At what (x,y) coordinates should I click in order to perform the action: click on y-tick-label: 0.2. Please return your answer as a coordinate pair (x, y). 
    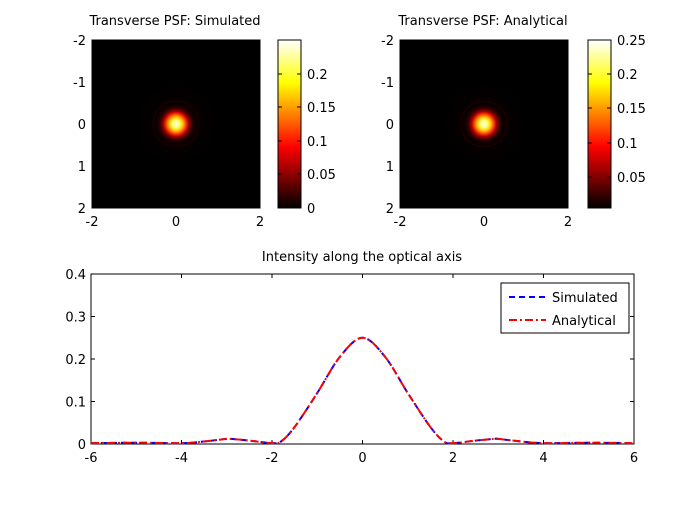
    Looking at the image, I should click on (75, 360).